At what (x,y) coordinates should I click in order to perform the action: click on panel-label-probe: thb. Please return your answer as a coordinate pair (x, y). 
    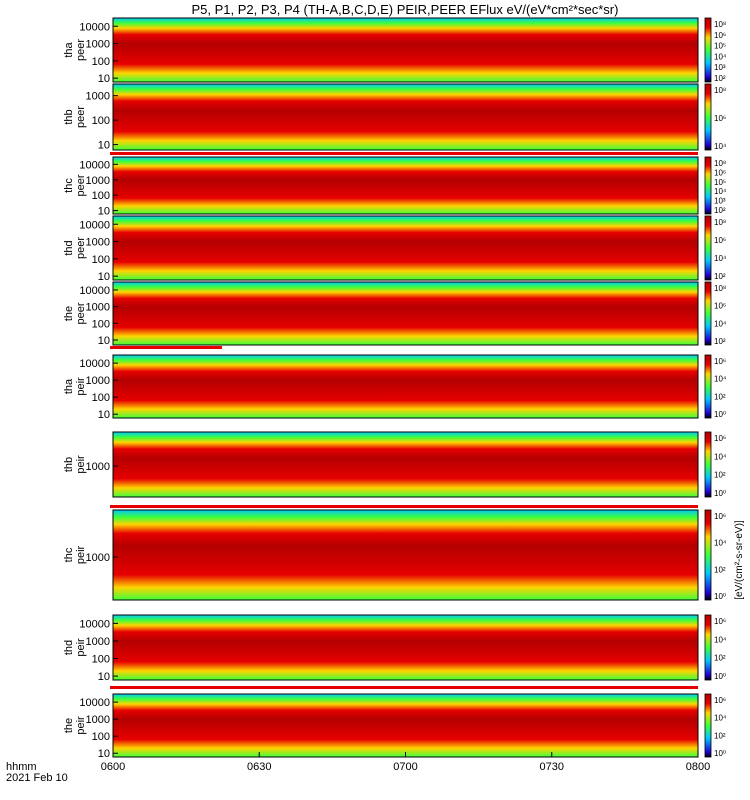
    Looking at the image, I should click on (69, 464).